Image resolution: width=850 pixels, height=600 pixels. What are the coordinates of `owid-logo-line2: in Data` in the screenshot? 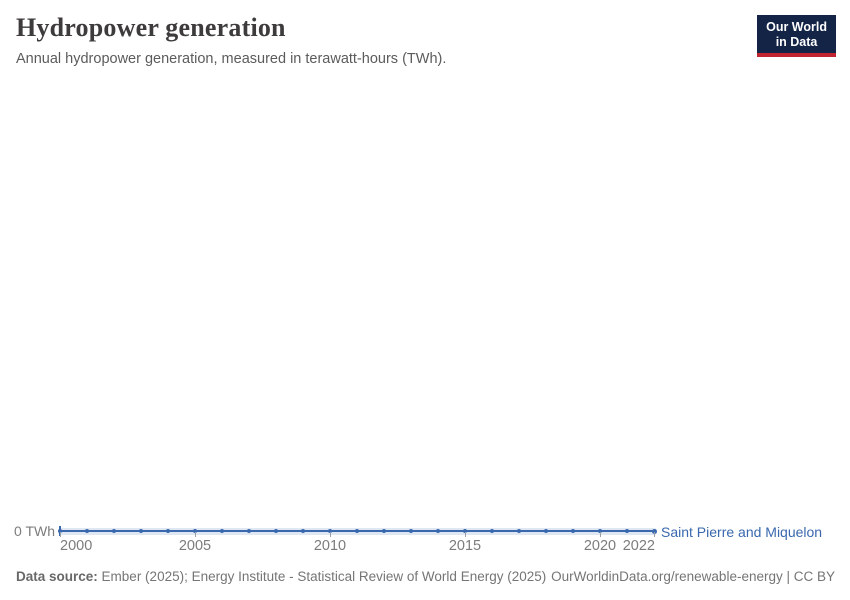 It's located at (796, 41).